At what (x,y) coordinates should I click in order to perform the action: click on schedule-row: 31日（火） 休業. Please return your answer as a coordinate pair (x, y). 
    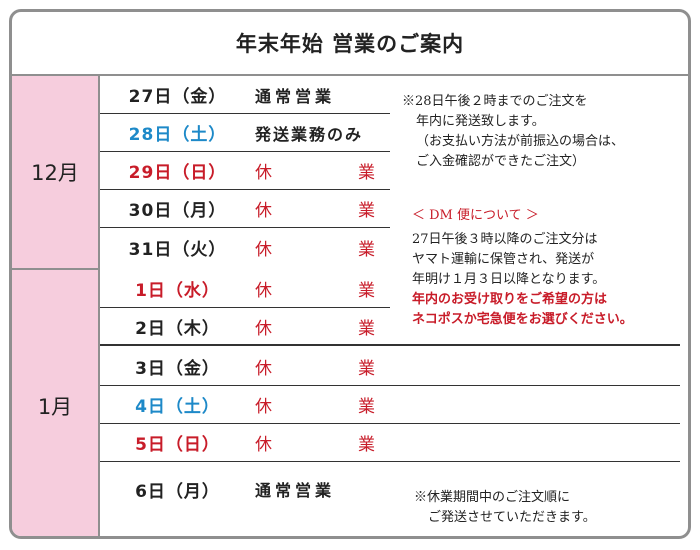
    Looking at the image, I should click on (245, 247).